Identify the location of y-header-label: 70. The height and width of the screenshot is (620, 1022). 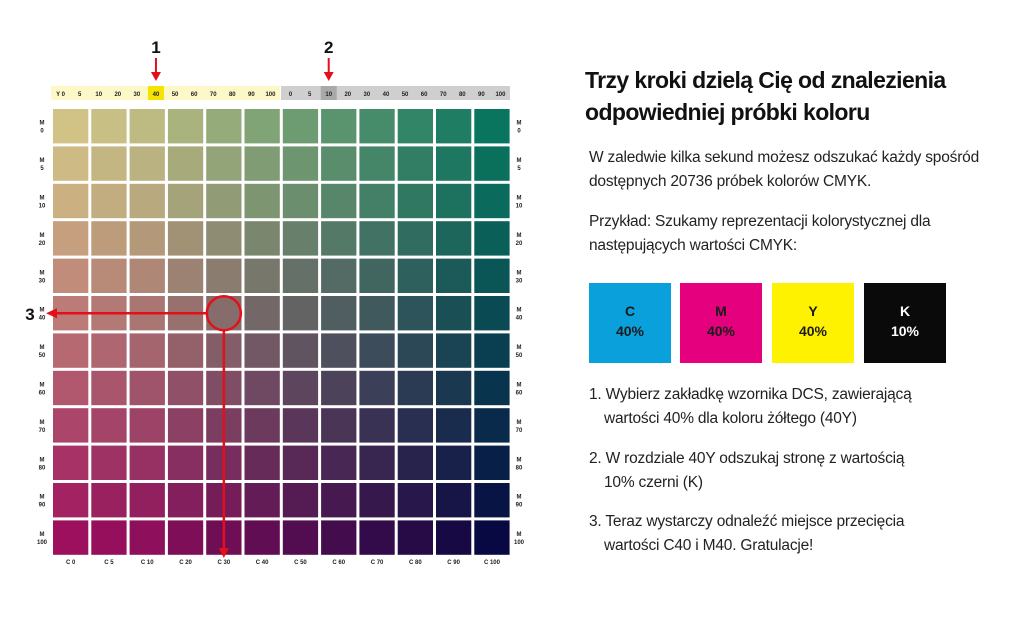
(213, 95).